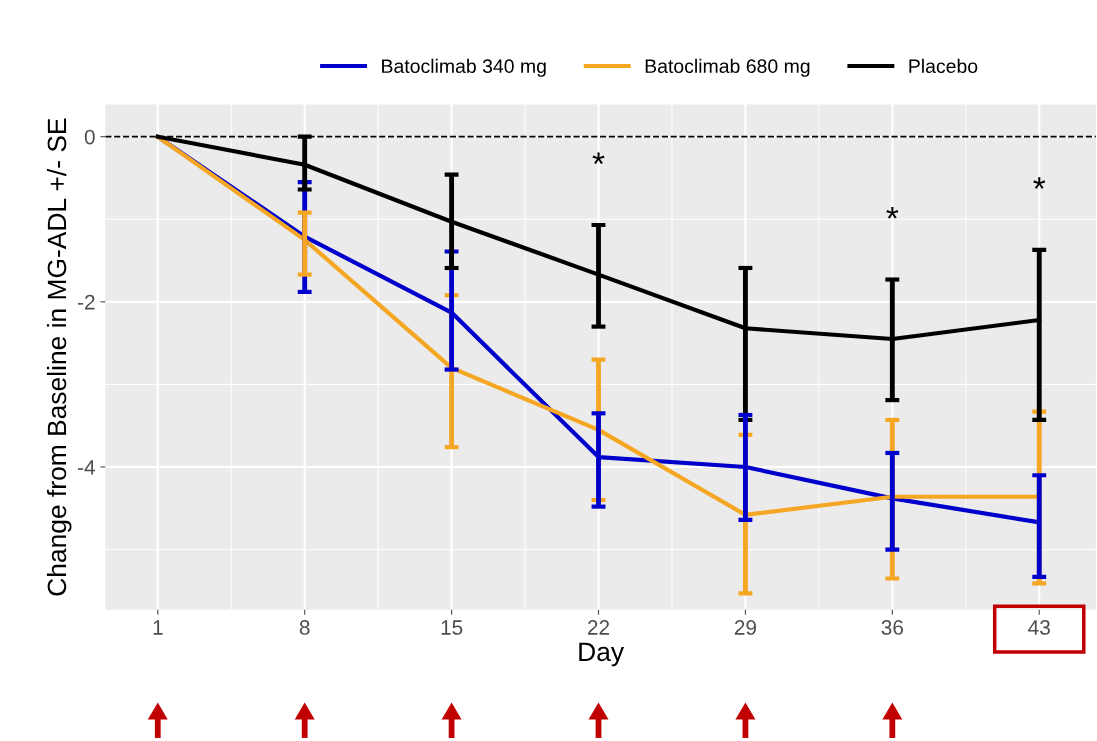  What do you see at coordinates (464, 67) in the screenshot?
I see `legend-label: Batoclimab 340 mg` at bounding box center [464, 67].